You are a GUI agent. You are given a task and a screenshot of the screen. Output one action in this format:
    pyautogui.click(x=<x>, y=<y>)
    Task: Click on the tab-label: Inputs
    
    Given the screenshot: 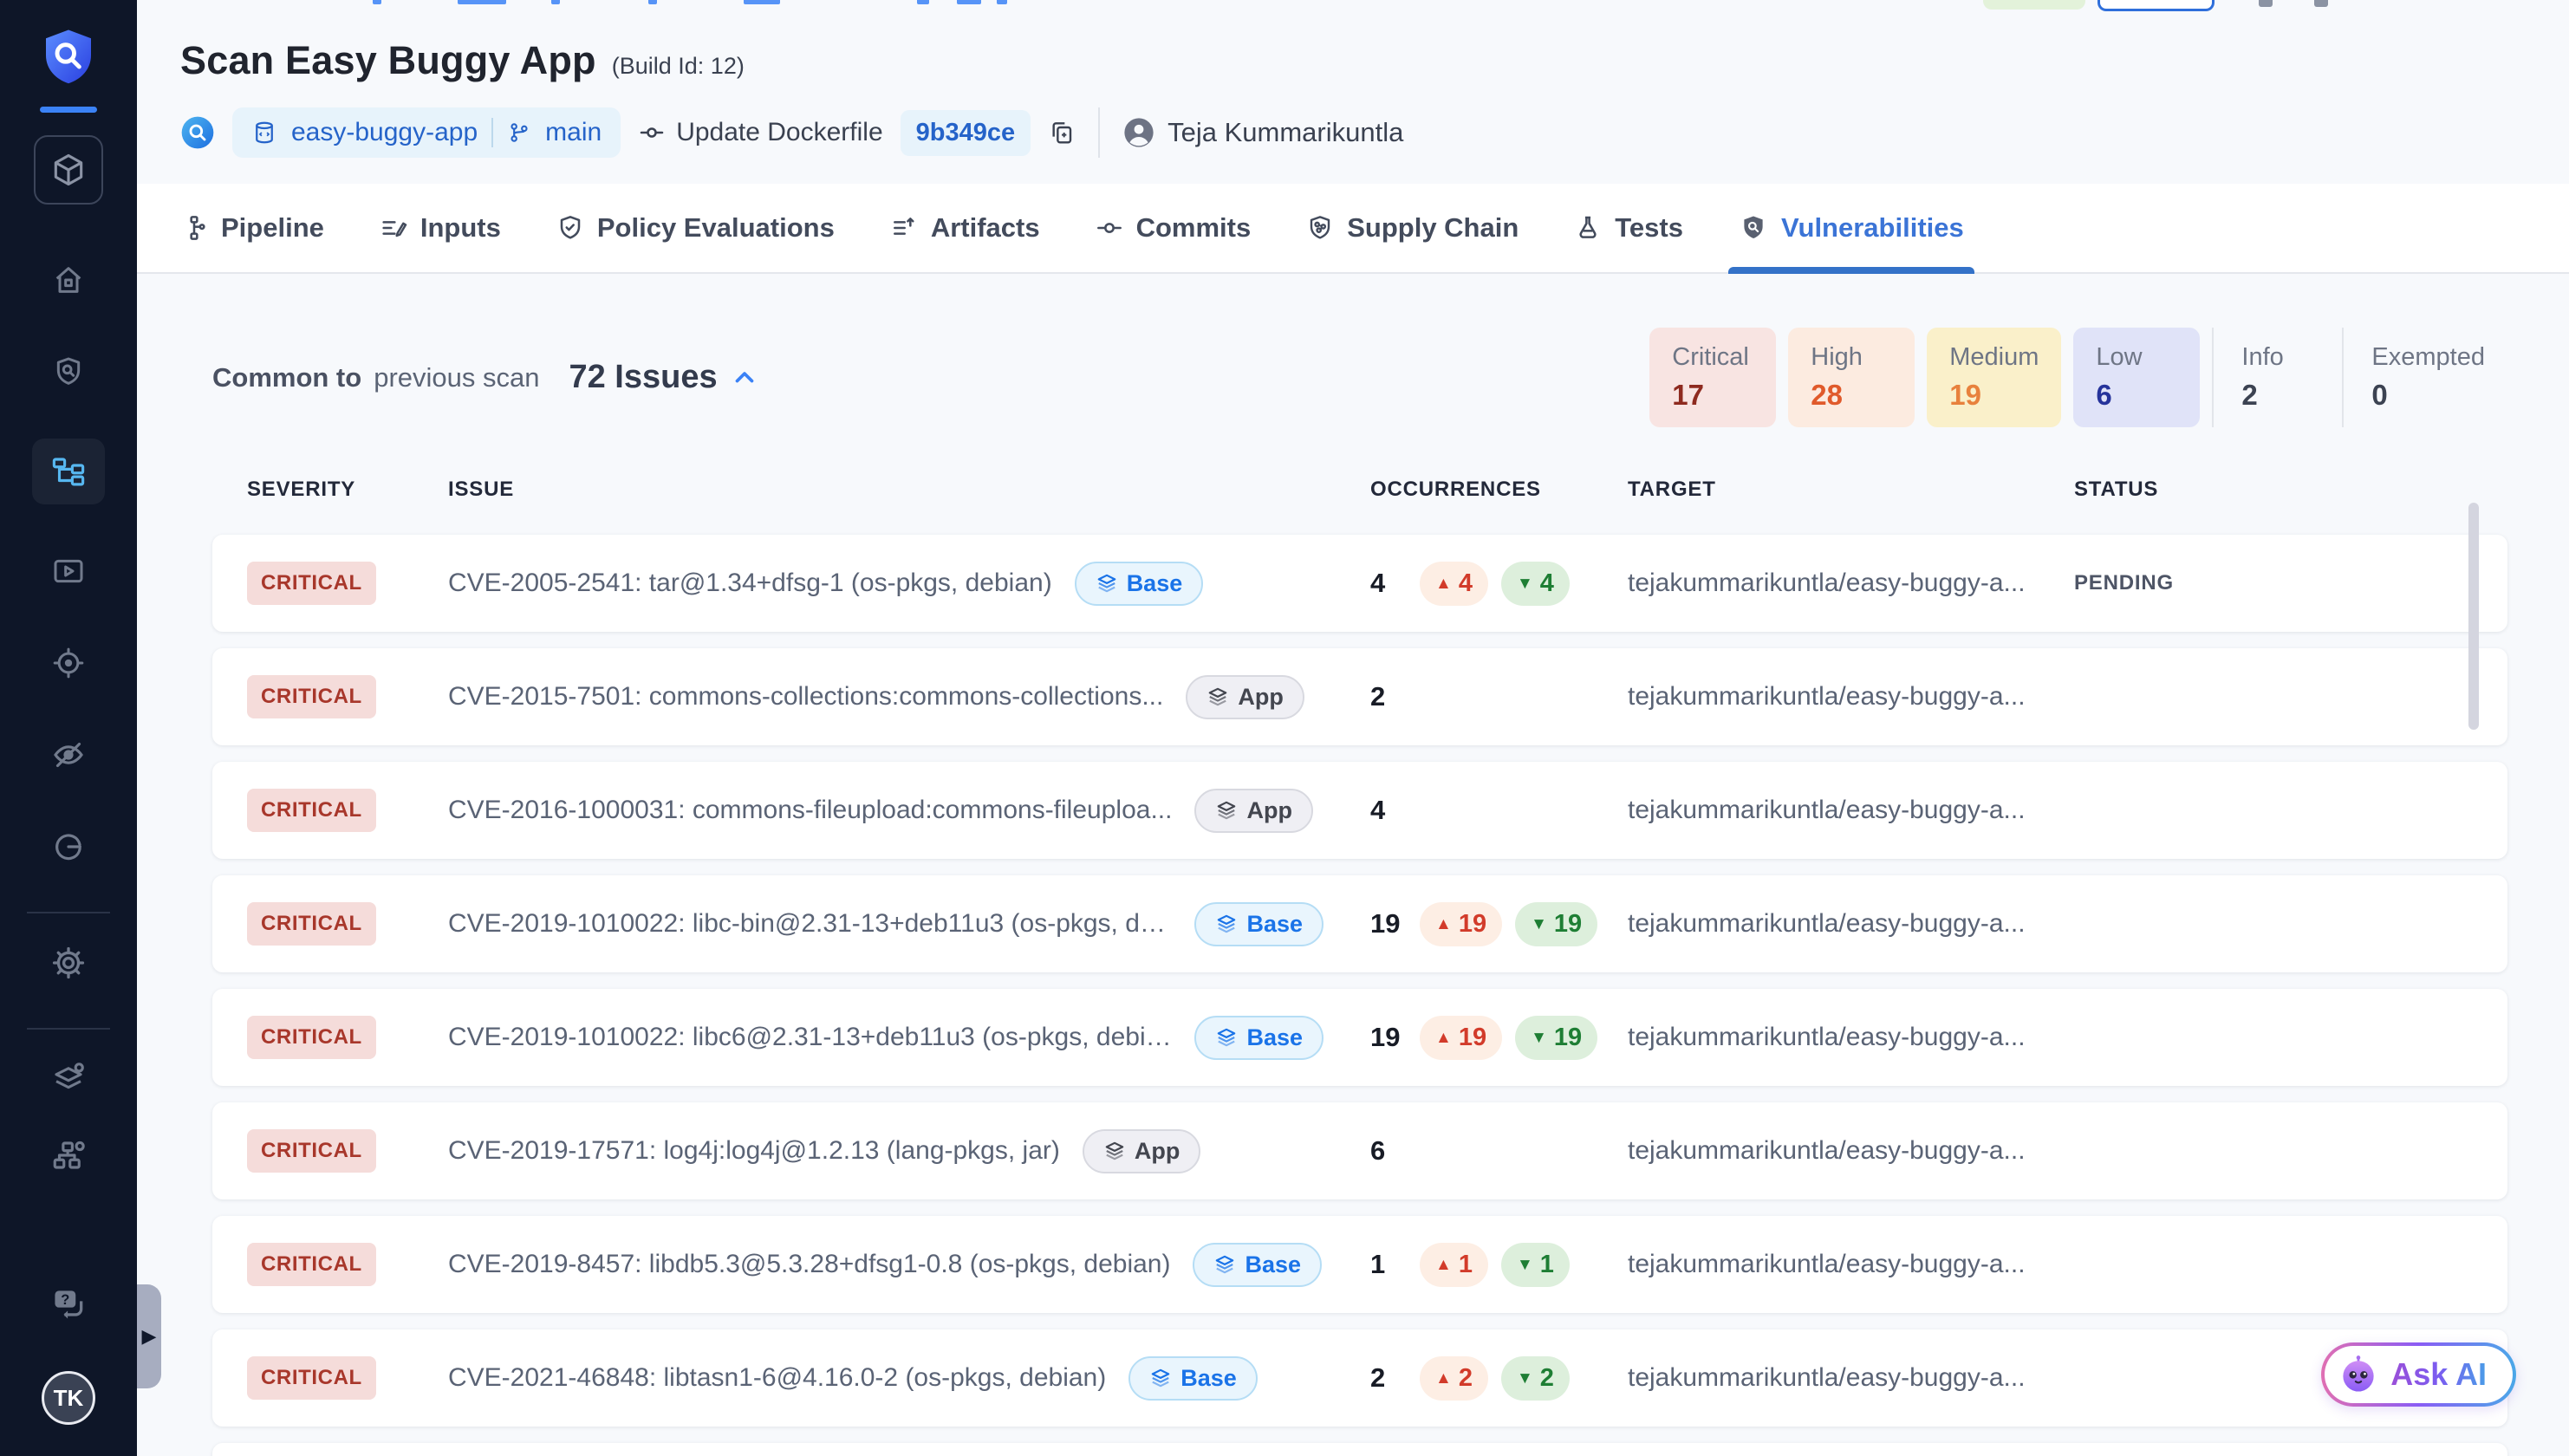 What is the action you would take?
    pyautogui.click(x=460, y=227)
    